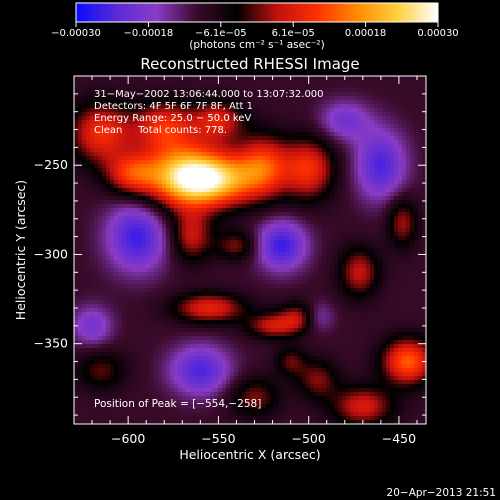 Image resolution: width=500 pixels, height=500 pixels. Describe the element at coordinates (365, 33) in the screenshot. I see `colorbar-tick-label: 0.00018` at that location.